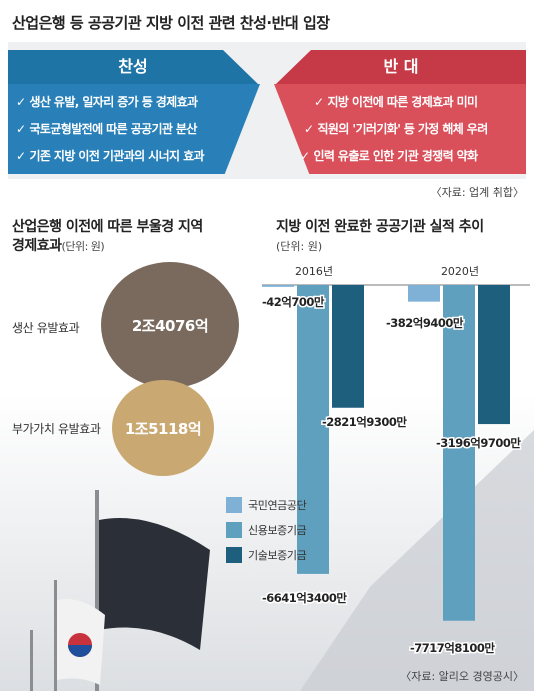 The width and height of the screenshot is (534, 691). I want to click on flag-image, so click(120, 590).